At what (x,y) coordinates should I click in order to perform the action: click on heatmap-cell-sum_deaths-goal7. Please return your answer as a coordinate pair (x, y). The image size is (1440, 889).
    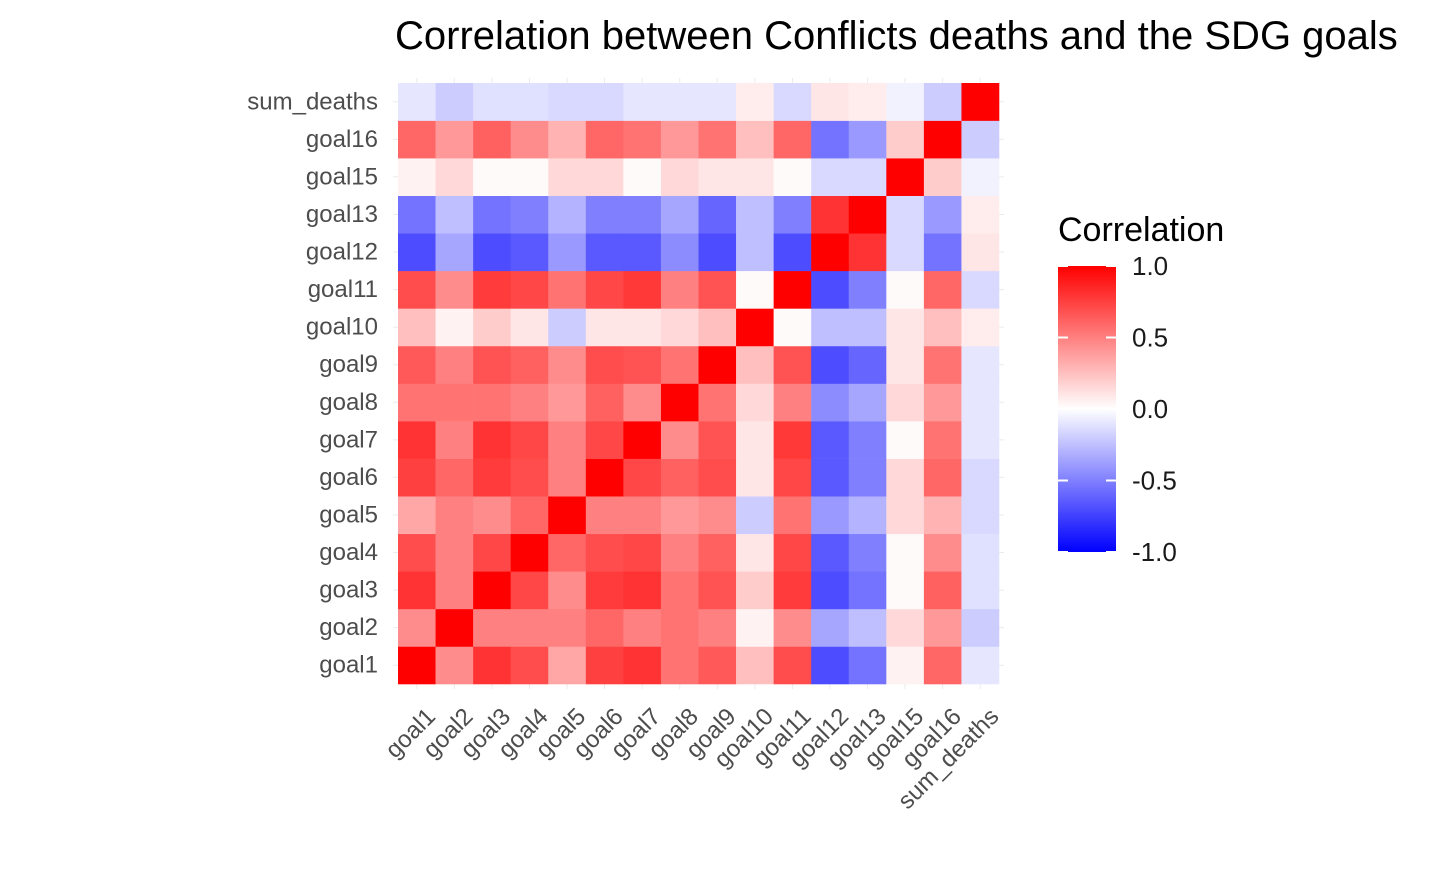
    Looking at the image, I should click on (980, 440).